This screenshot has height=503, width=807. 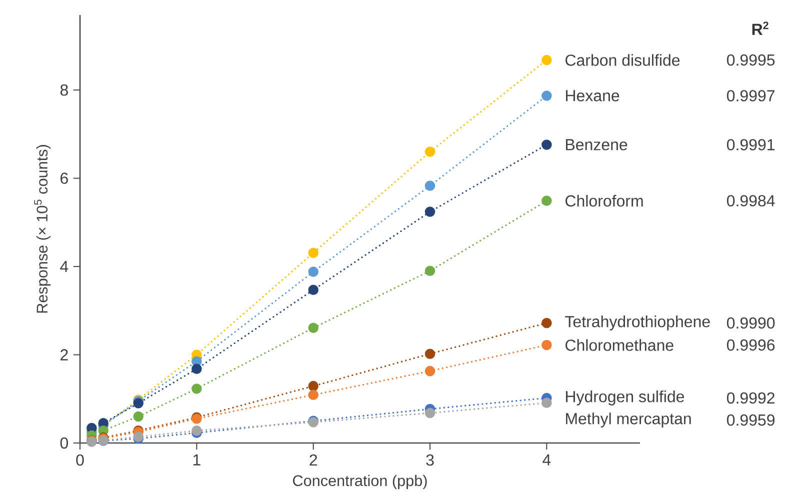 What do you see at coordinates (750, 398) in the screenshot?
I see `text: 0.9992` at bounding box center [750, 398].